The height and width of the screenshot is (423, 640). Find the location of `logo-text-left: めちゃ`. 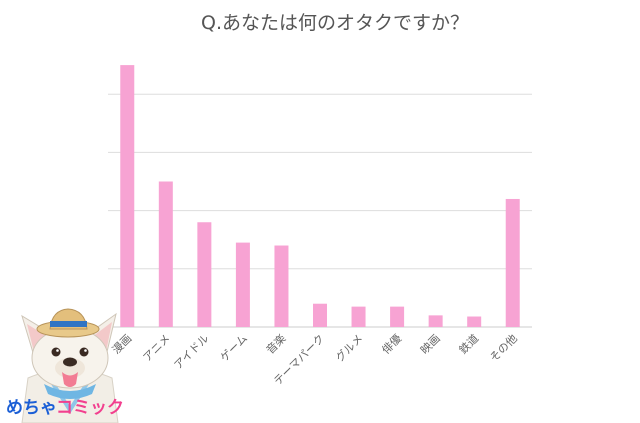

logo-text-left: めちゃ is located at coordinates (31, 408).